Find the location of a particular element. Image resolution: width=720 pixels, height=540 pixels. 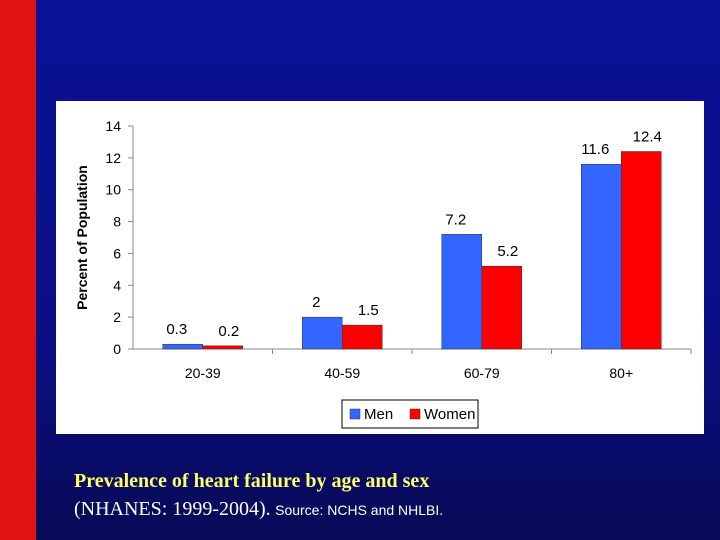

bar-men-80+ is located at coordinates (601, 256).